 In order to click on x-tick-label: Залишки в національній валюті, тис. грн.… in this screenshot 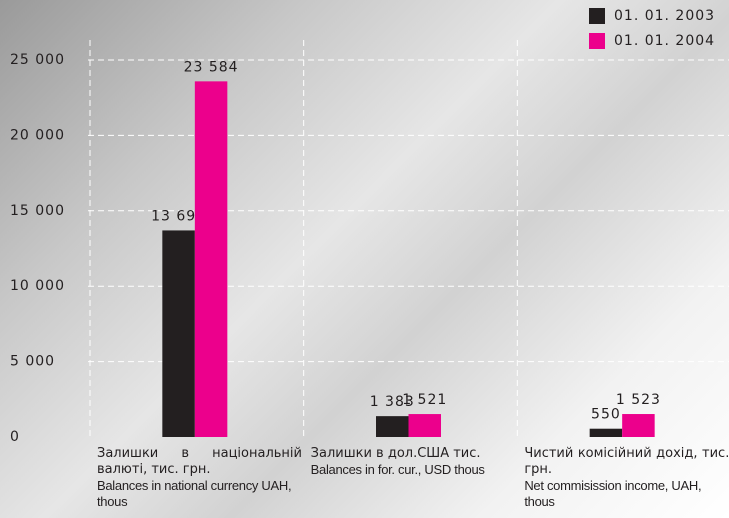, I will do `click(199, 478)`.